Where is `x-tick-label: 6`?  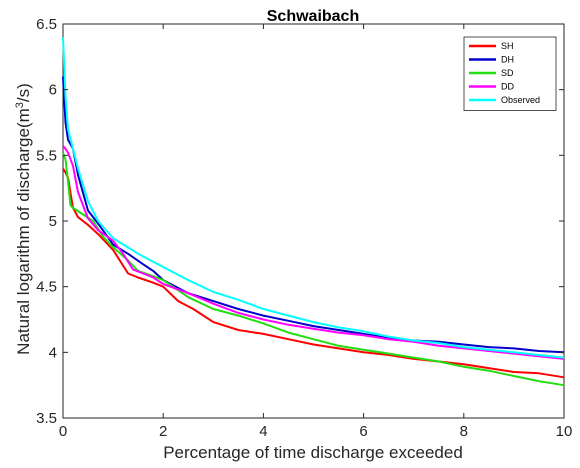 x-tick-label: 6 is located at coordinates (363, 431).